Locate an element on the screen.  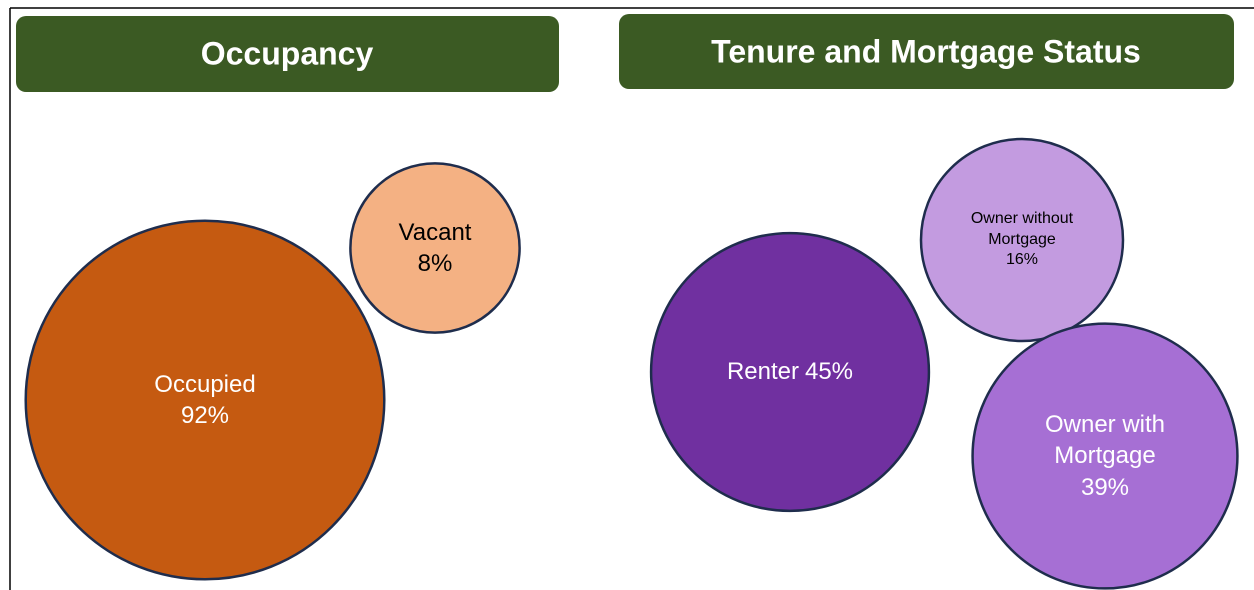
label-box: Owner without Mortgage 16% is located at coordinates (1022, 240).